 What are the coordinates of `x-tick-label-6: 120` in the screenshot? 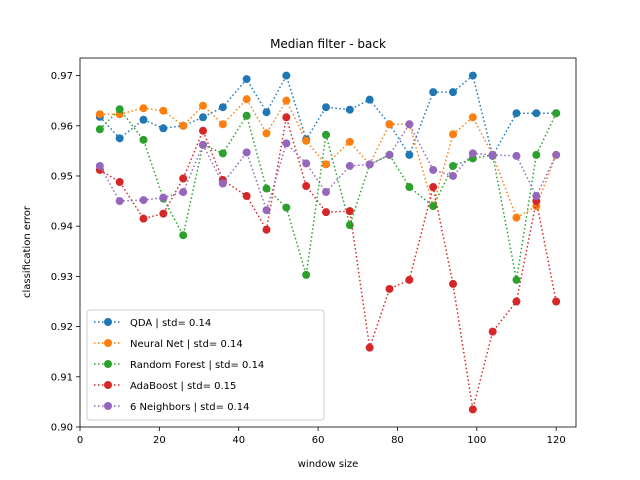 It's located at (556, 440).